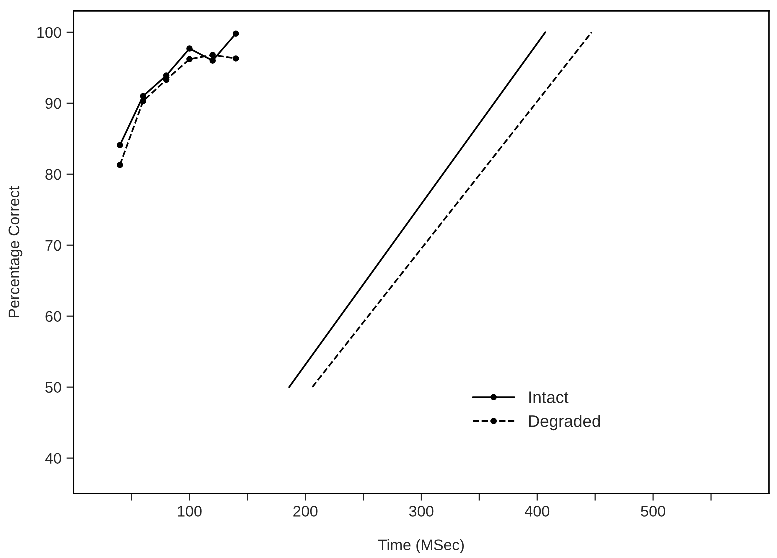 The image size is (777, 558). What do you see at coordinates (54, 316) in the screenshot?
I see `y-tick-label: 60` at bounding box center [54, 316].